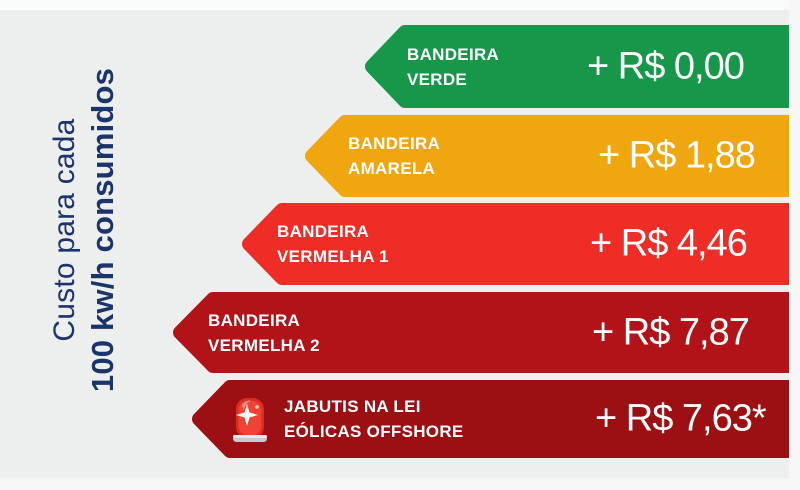 Image resolution: width=800 pixels, height=490 pixels. I want to click on banner-value: + R$ 1,88, so click(677, 155).